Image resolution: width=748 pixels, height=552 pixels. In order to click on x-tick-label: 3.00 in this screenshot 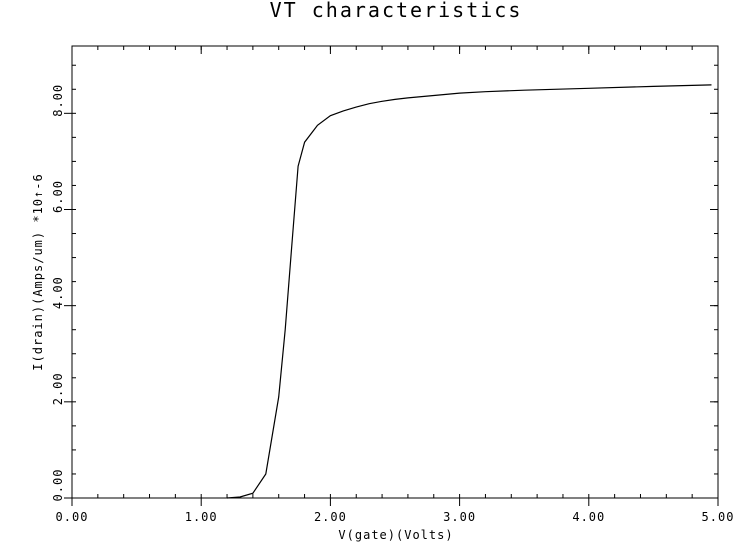, I will do `click(459, 517)`.